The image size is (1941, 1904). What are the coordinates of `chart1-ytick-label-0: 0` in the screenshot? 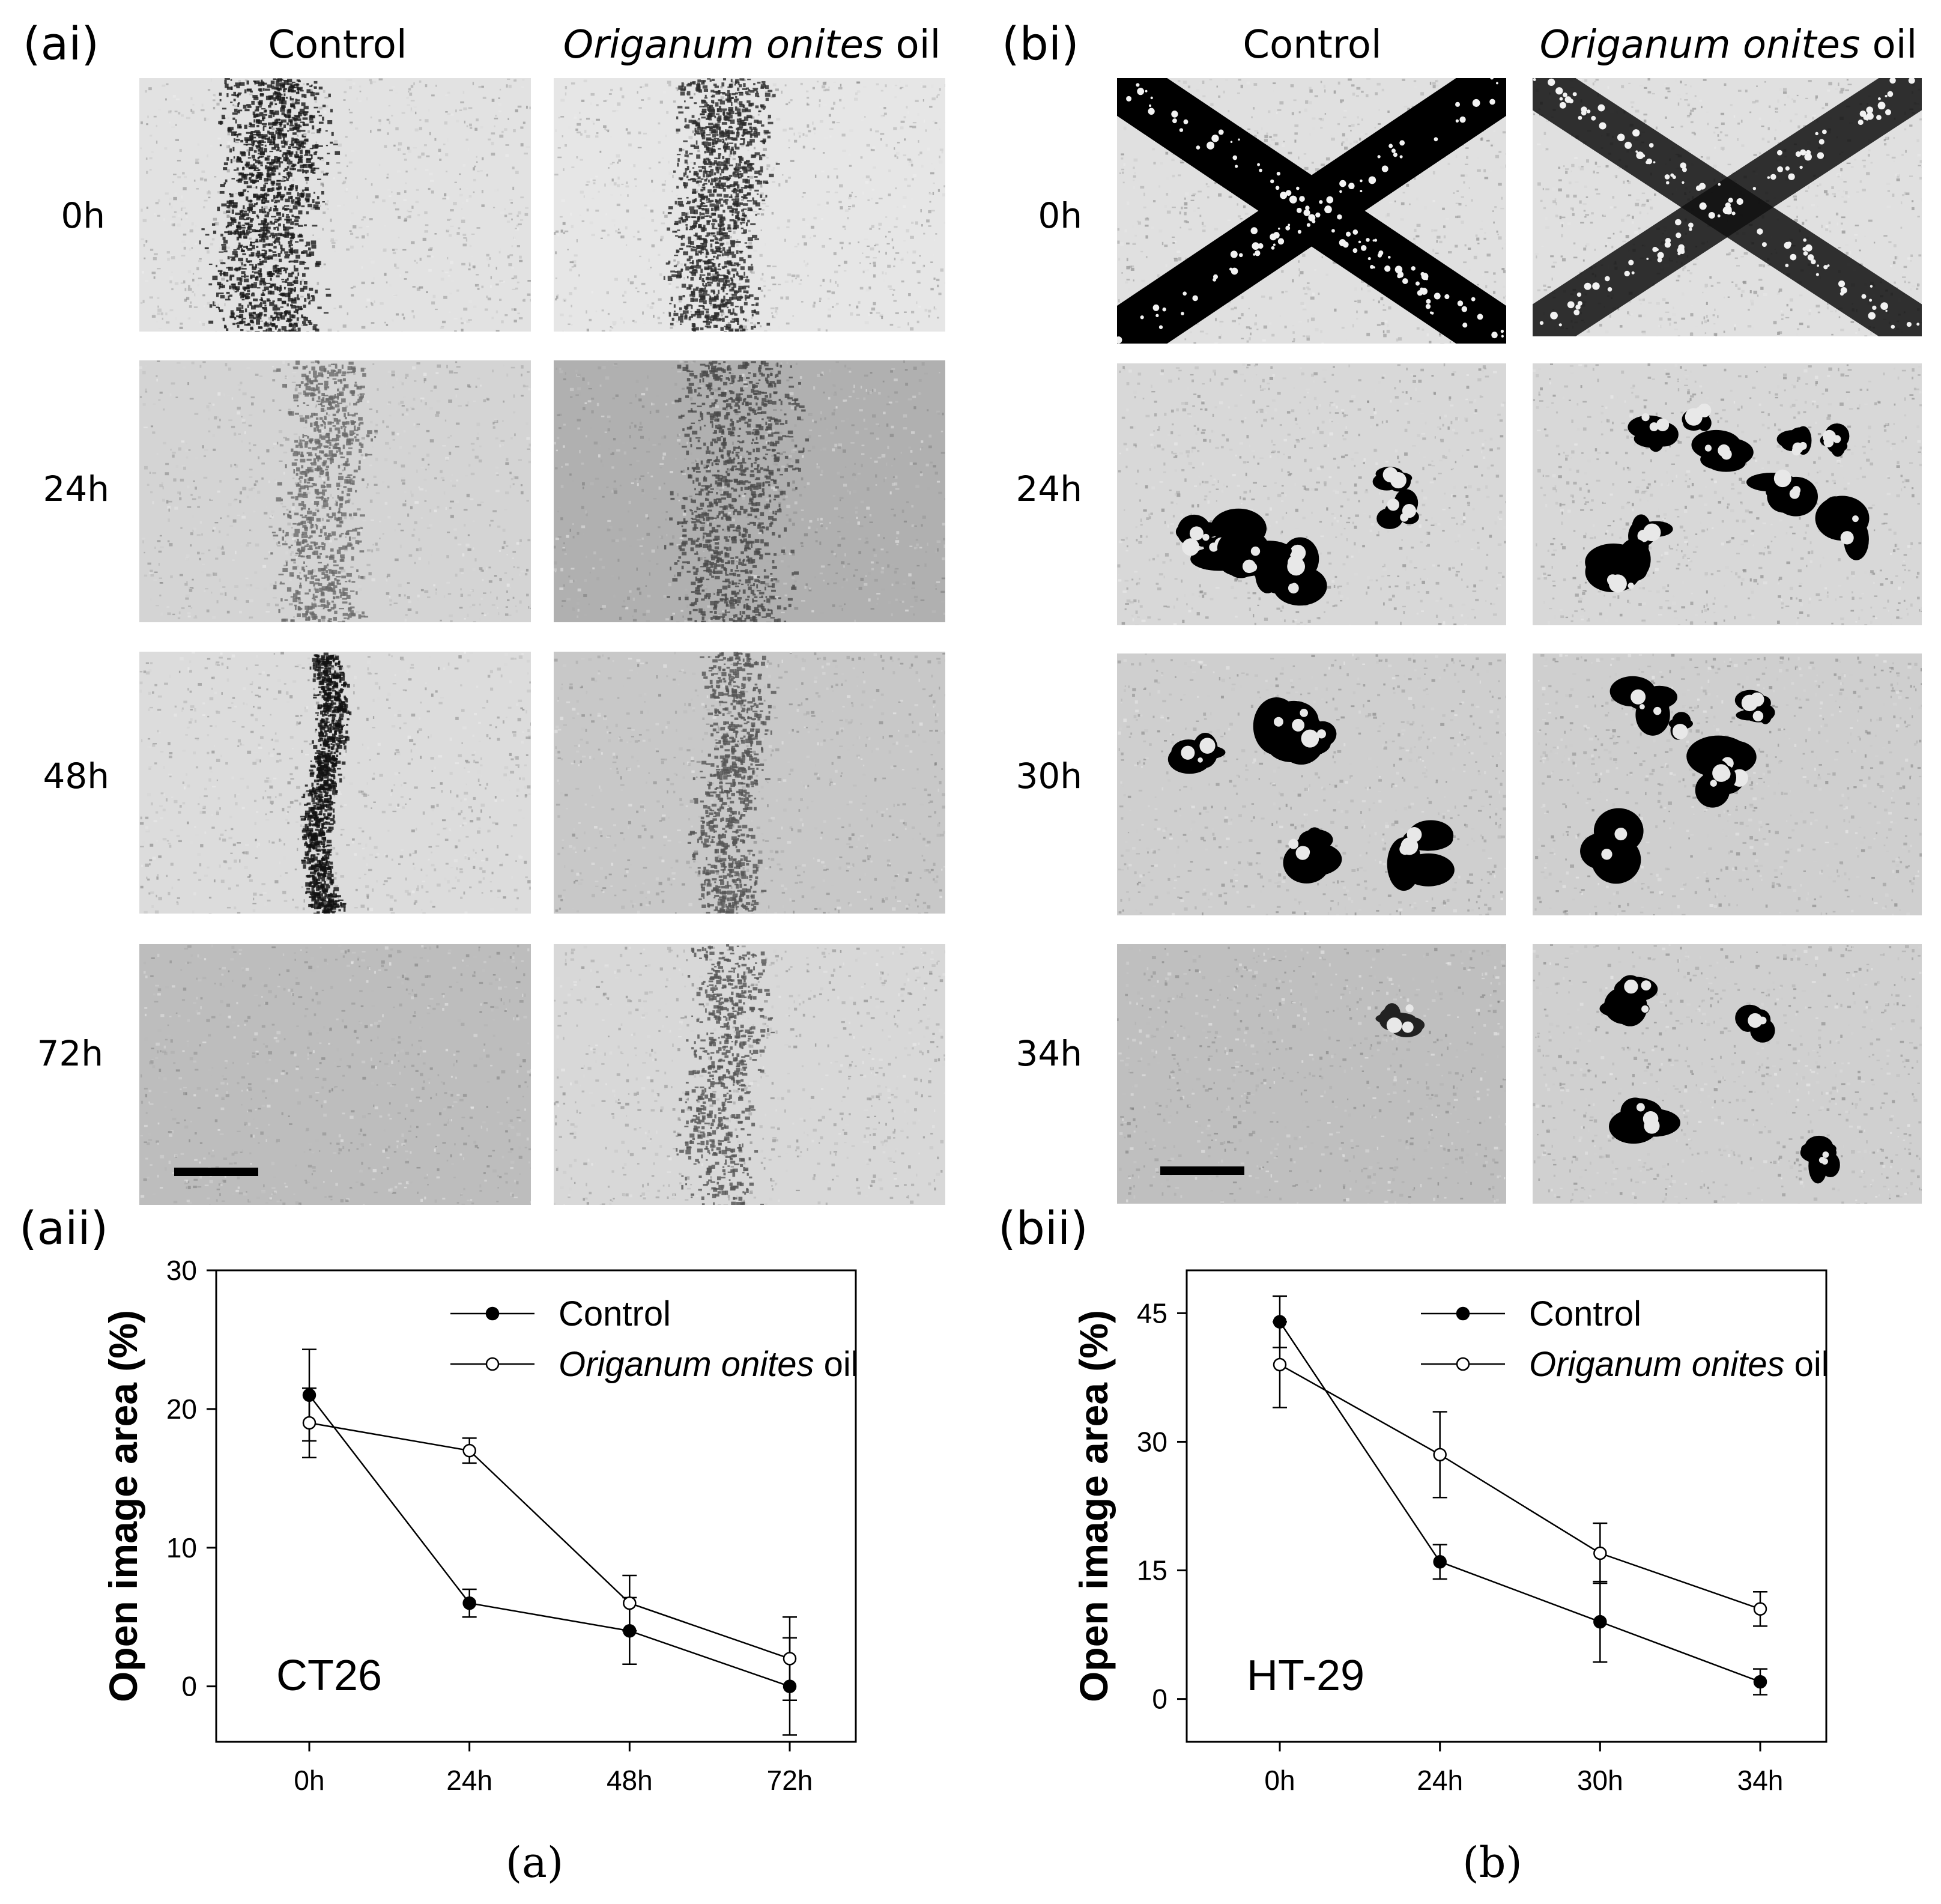 It's located at (1159, 1700).